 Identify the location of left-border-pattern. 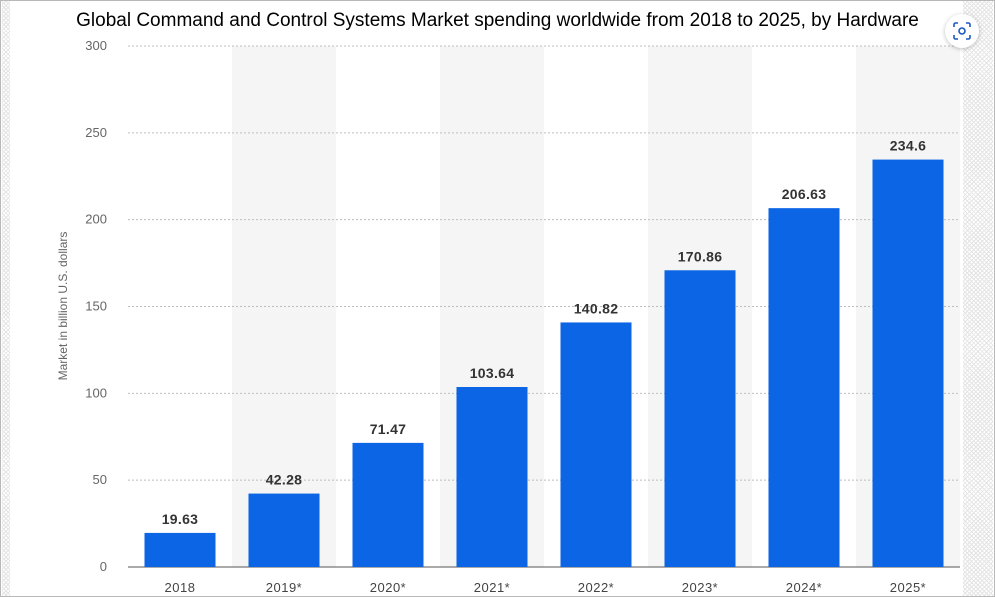
(6, 298).